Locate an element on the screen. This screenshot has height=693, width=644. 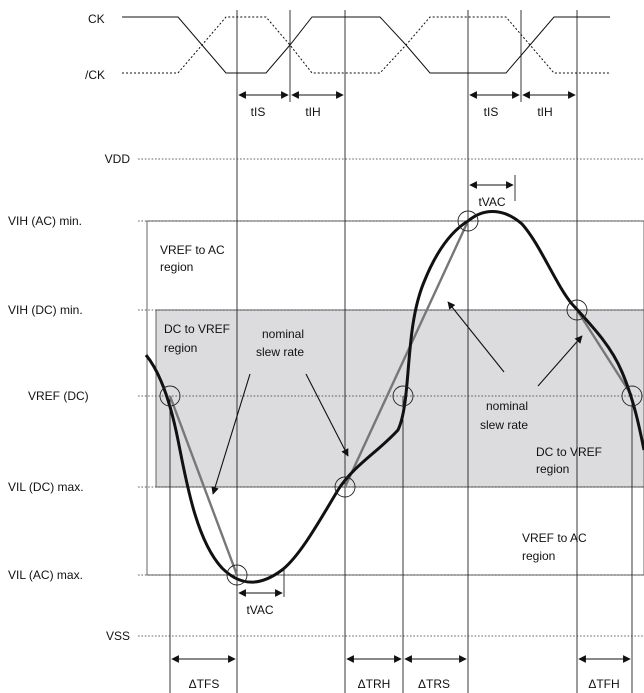
dtrh-label: ΔTRH is located at coordinates (374, 684).